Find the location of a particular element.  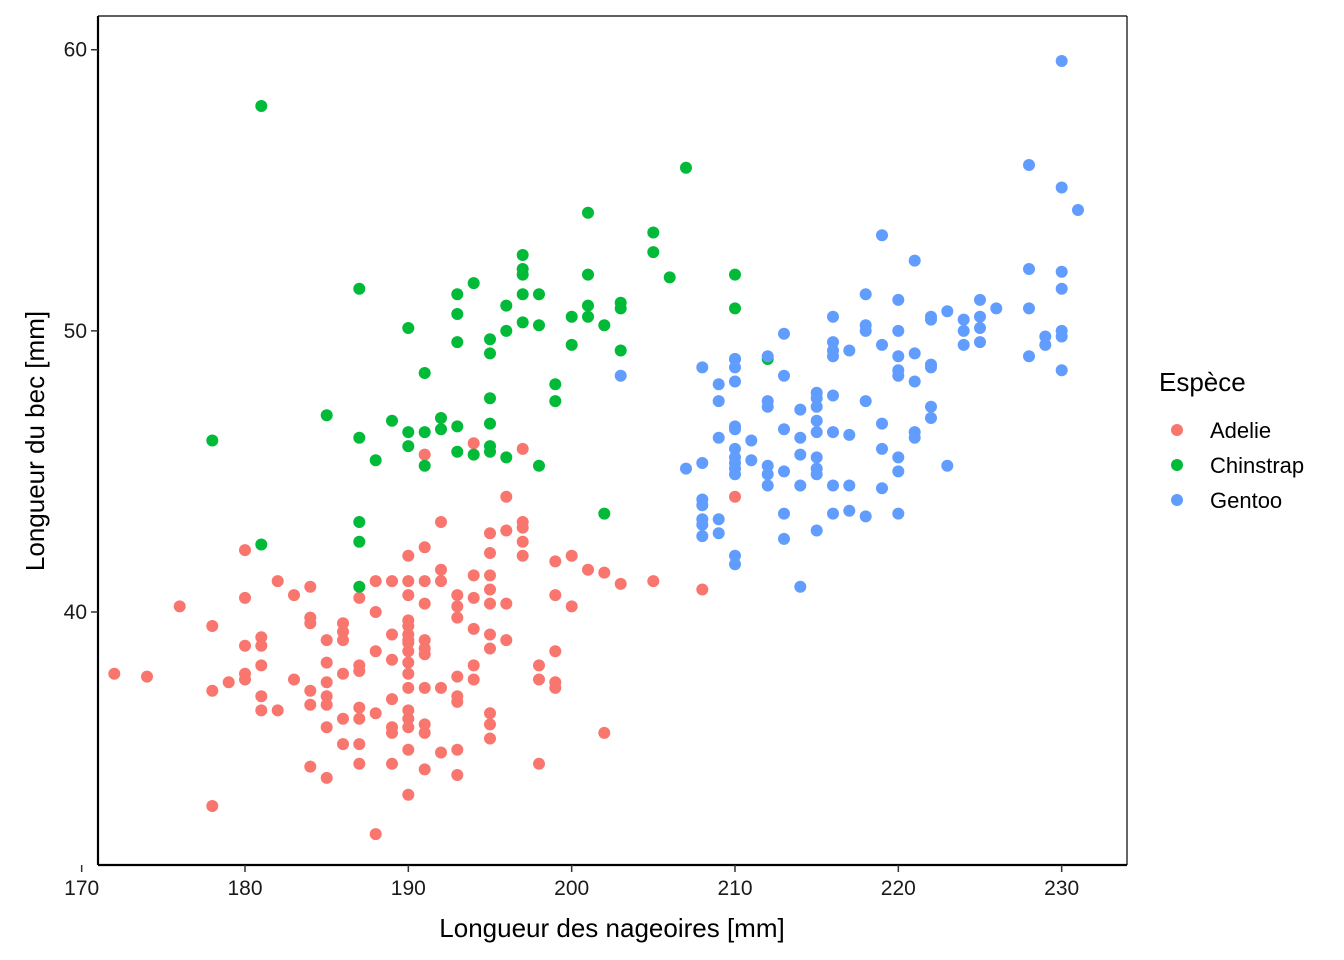

x-tick-label: 180 is located at coordinates (244, 888).